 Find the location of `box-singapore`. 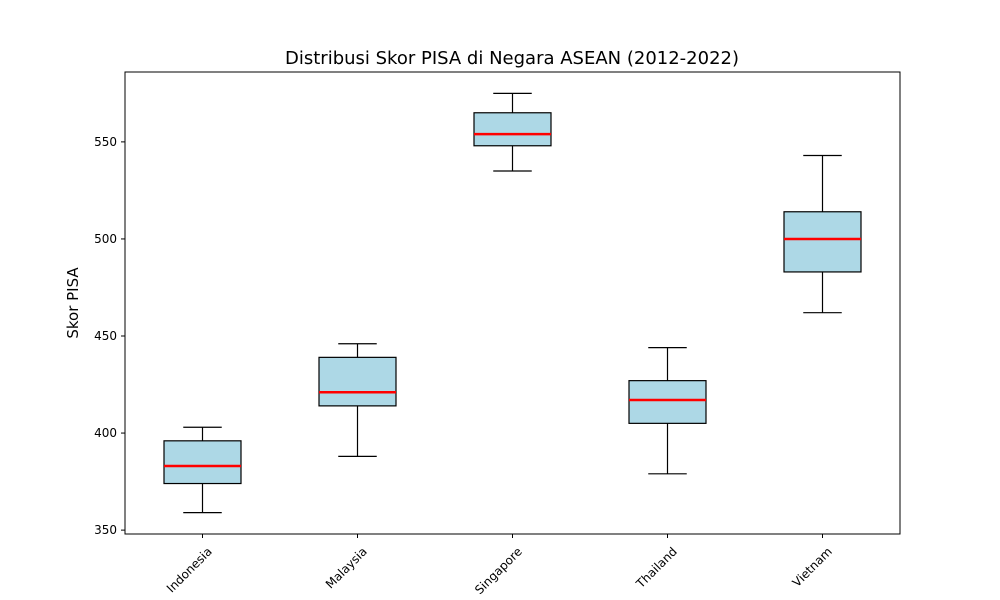

box-singapore is located at coordinates (512, 129).